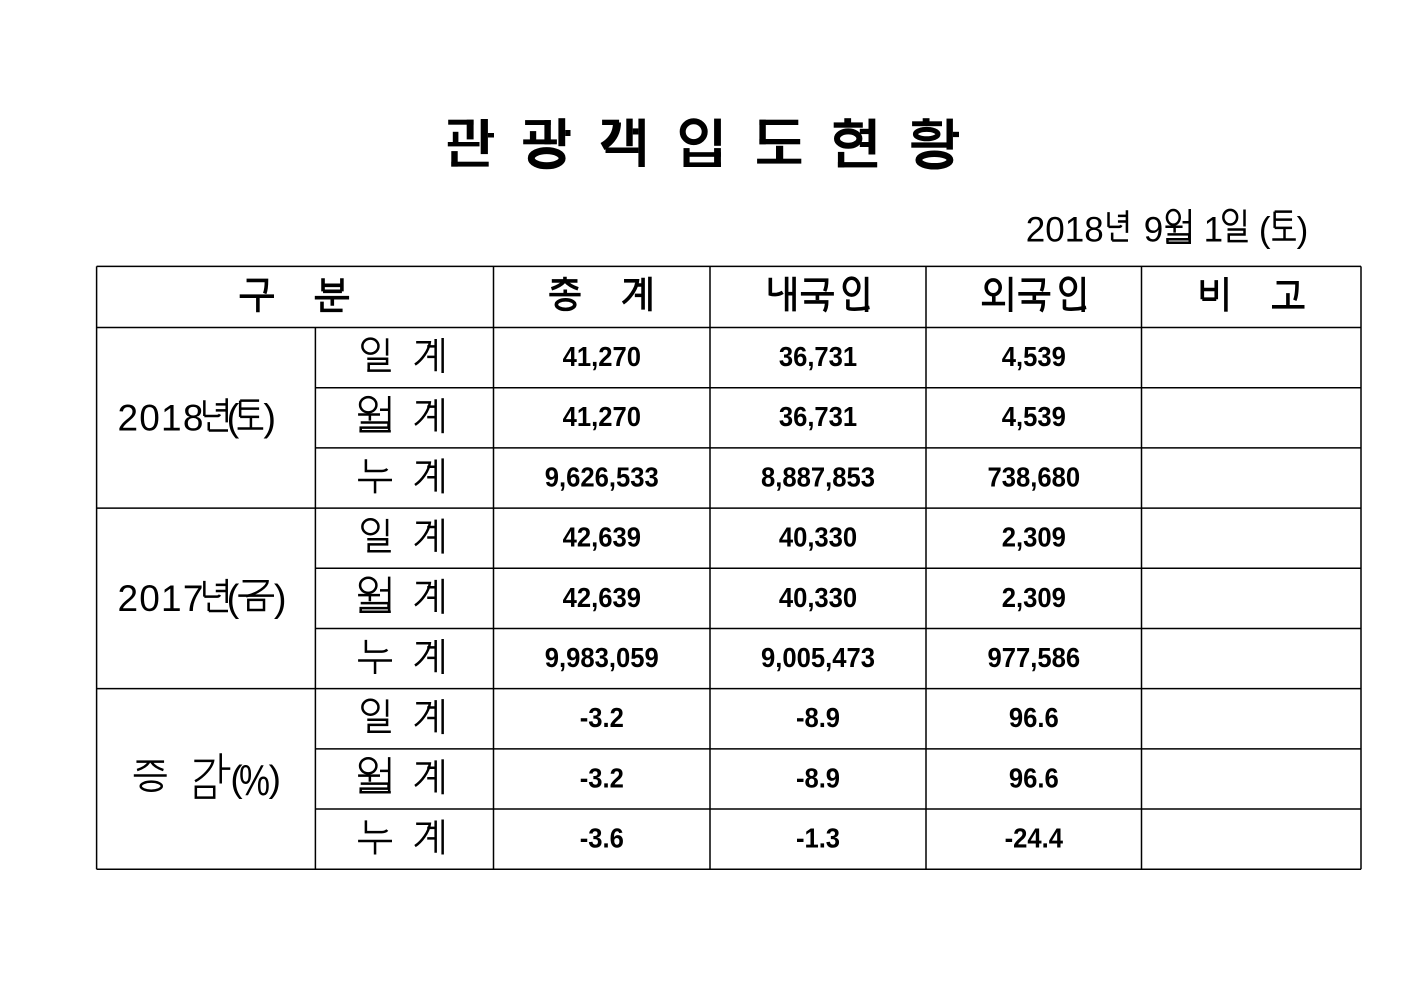 The width and height of the screenshot is (1403, 992). I want to click on svg-text: 9,626,533, so click(602, 476).